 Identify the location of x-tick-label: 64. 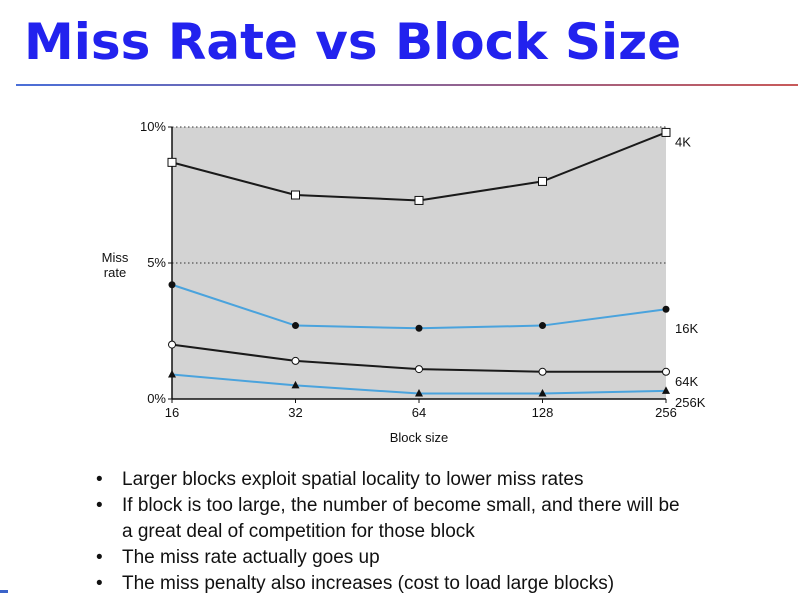
(419, 412).